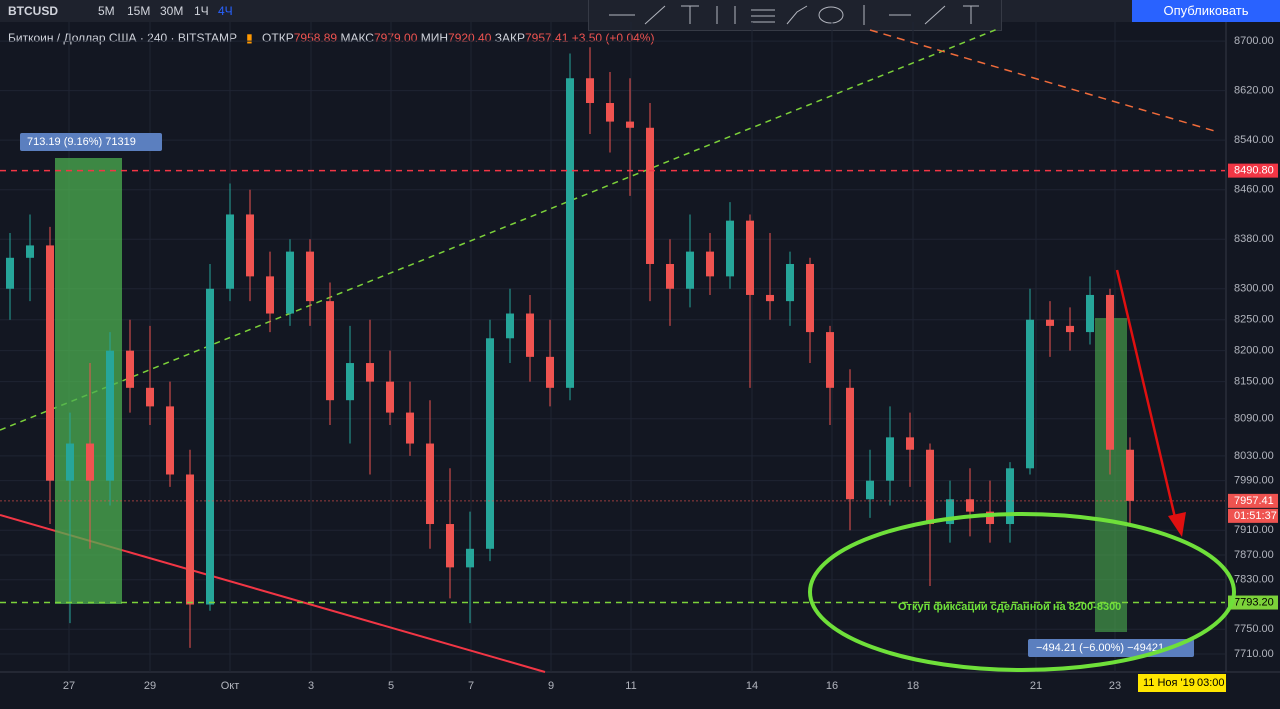  I want to click on annotation: Откуп фиксации сделанной на 8200-8300, so click(1009, 607).